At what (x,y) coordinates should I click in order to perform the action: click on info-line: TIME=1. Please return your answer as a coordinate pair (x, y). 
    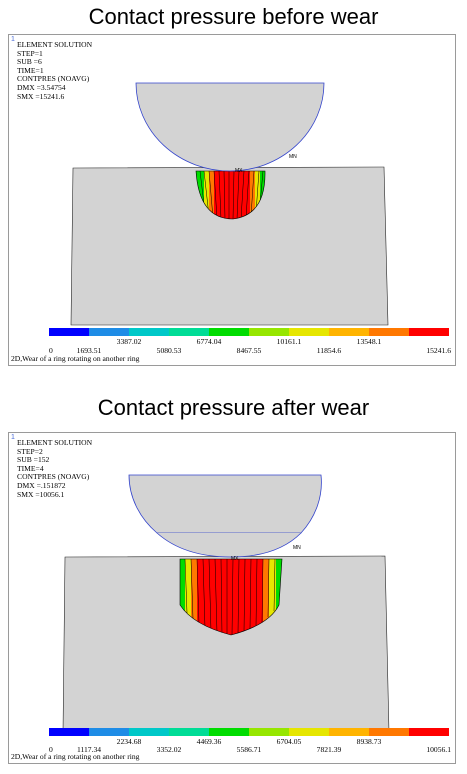
    Looking at the image, I should click on (30, 70).